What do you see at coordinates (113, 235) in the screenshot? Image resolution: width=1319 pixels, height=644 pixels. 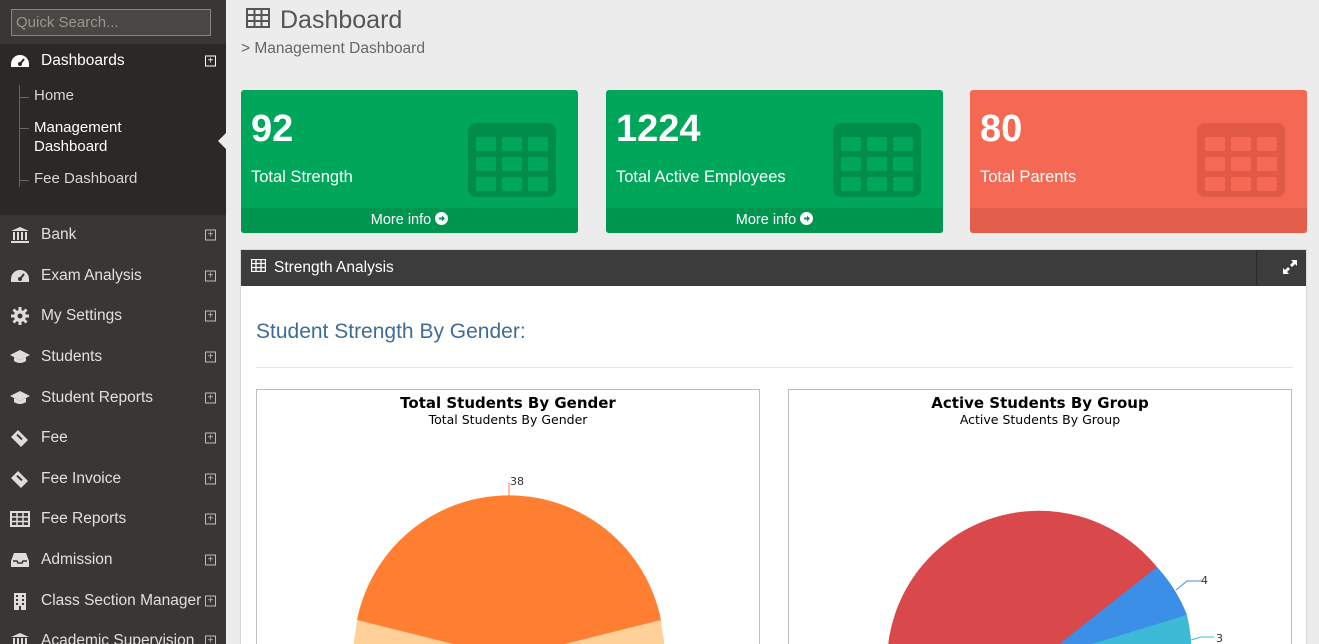 I see `sidebar-item-bank: Bank +` at bounding box center [113, 235].